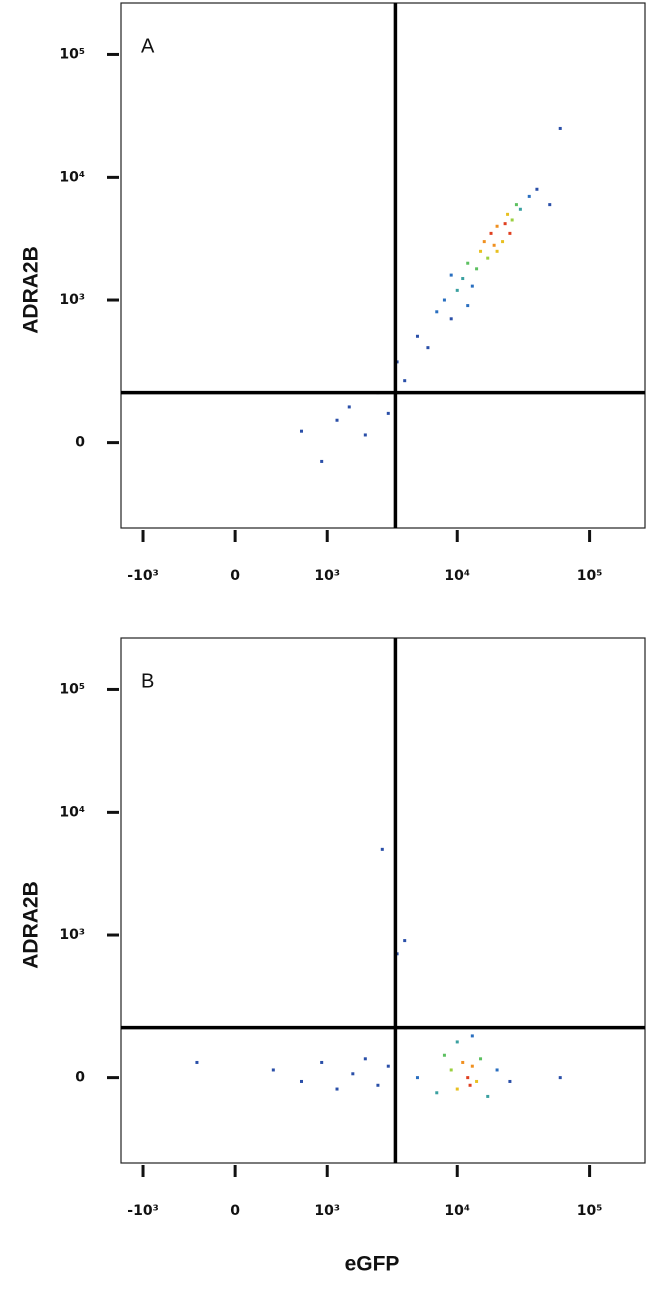 This screenshot has width=650, height=1291. Describe the element at coordinates (372, 1264) in the screenshot. I see `x-axis-title: eGFP` at that location.